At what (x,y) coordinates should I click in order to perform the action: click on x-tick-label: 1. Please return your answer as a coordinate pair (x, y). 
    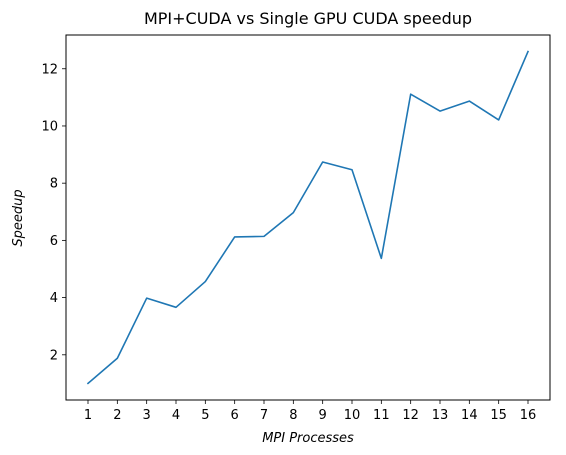
    Looking at the image, I should click on (88, 415).